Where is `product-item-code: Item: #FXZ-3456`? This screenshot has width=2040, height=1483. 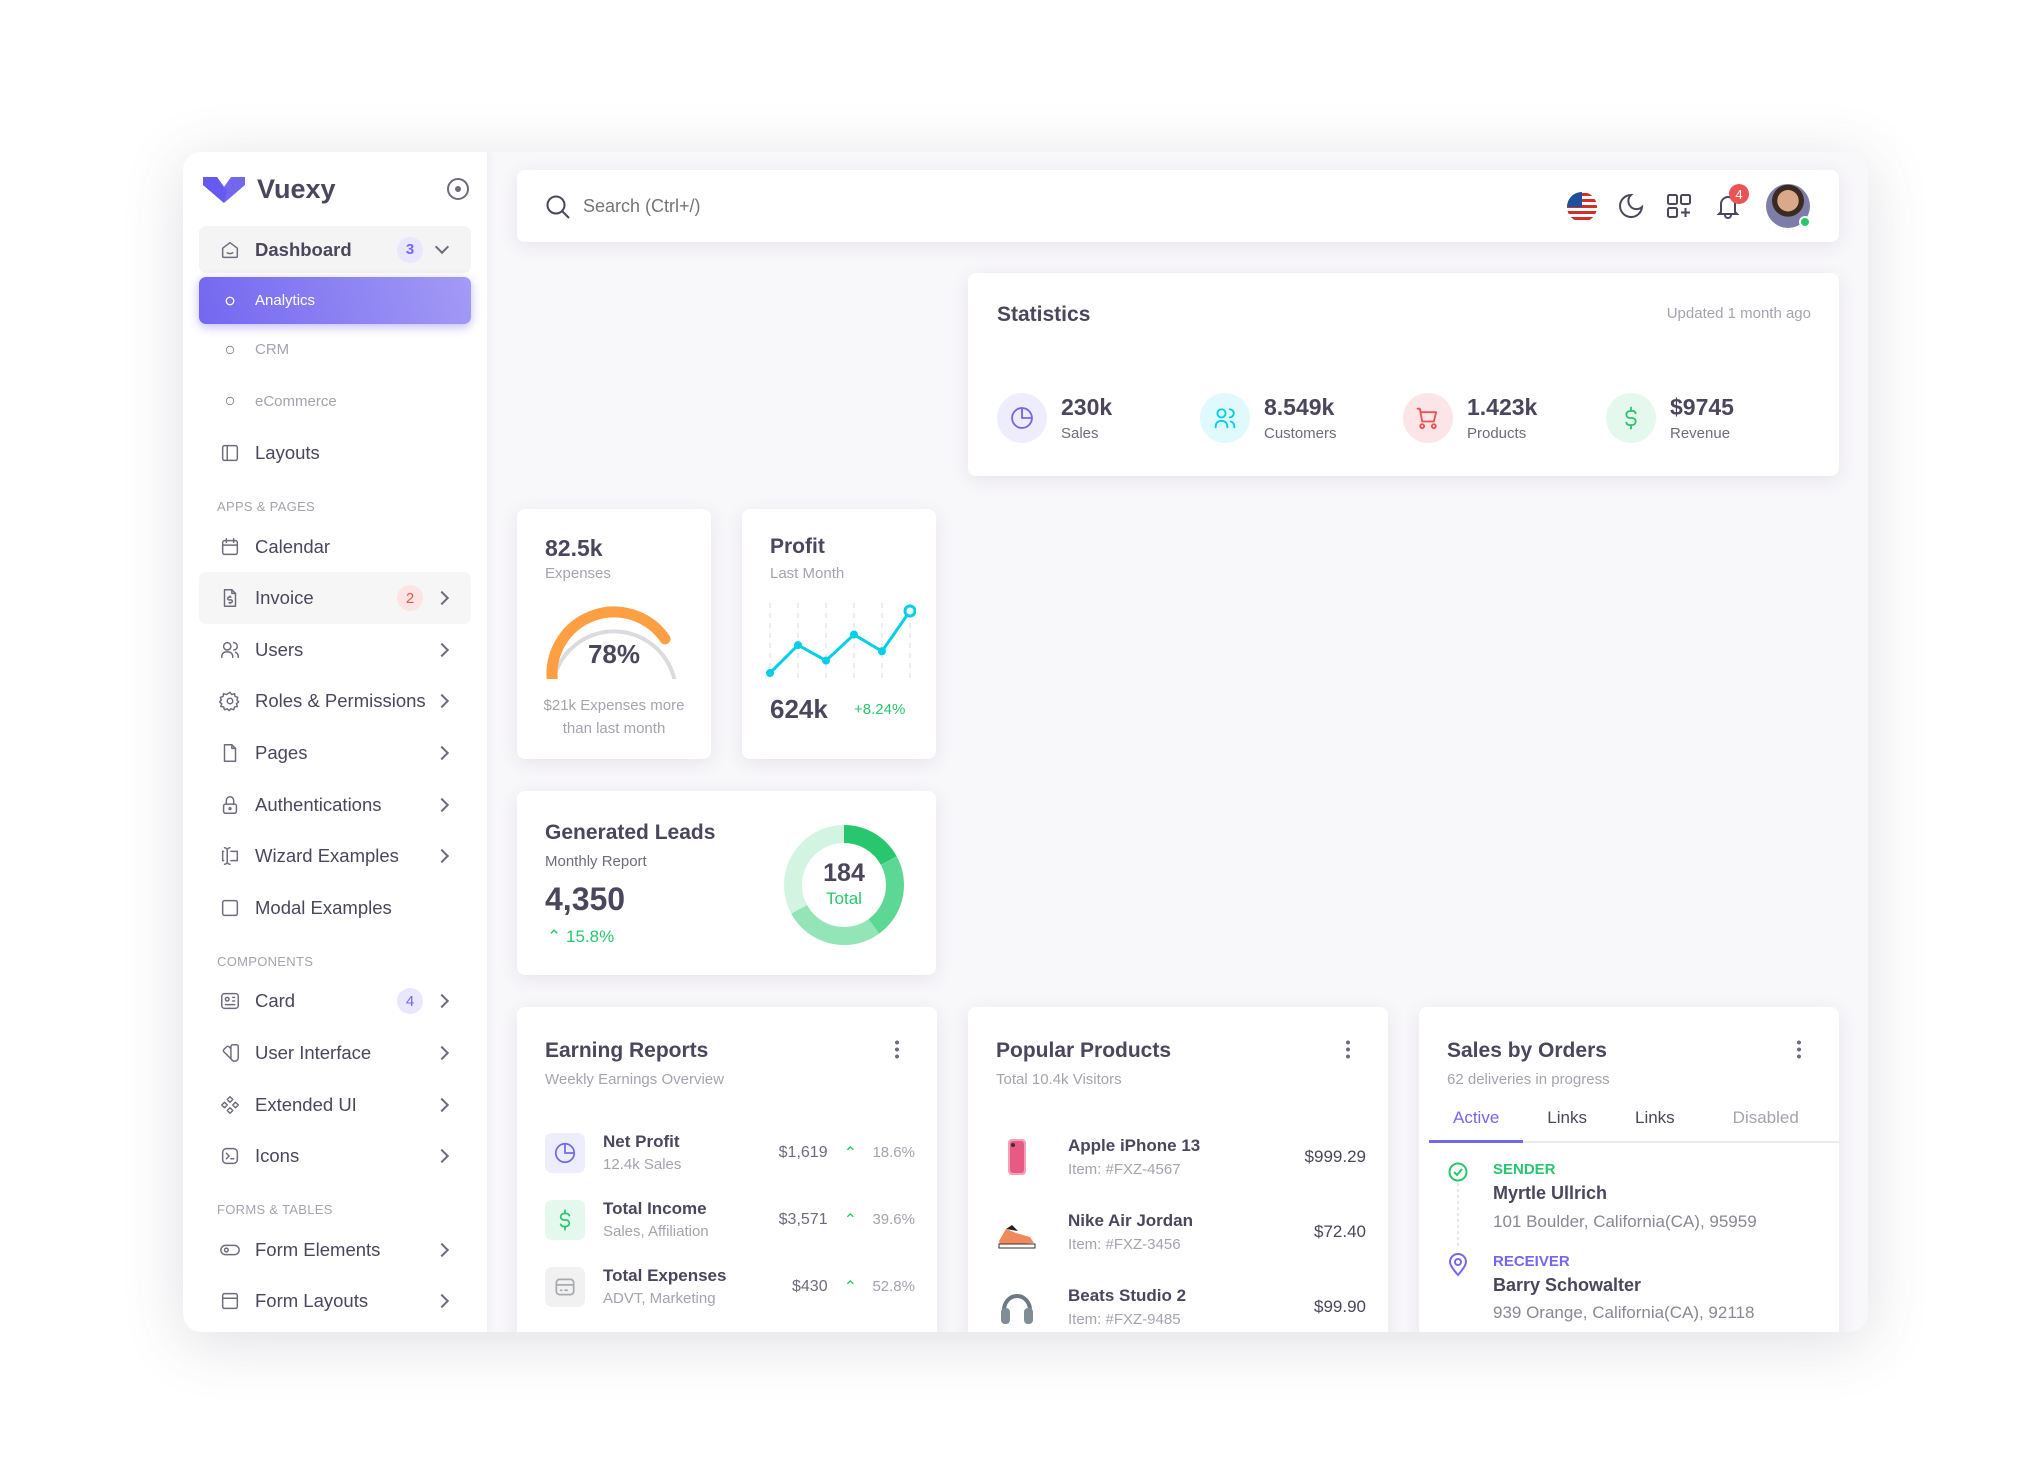
product-item-code: Item: #FXZ-3456 is located at coordinates (1124, 1244).